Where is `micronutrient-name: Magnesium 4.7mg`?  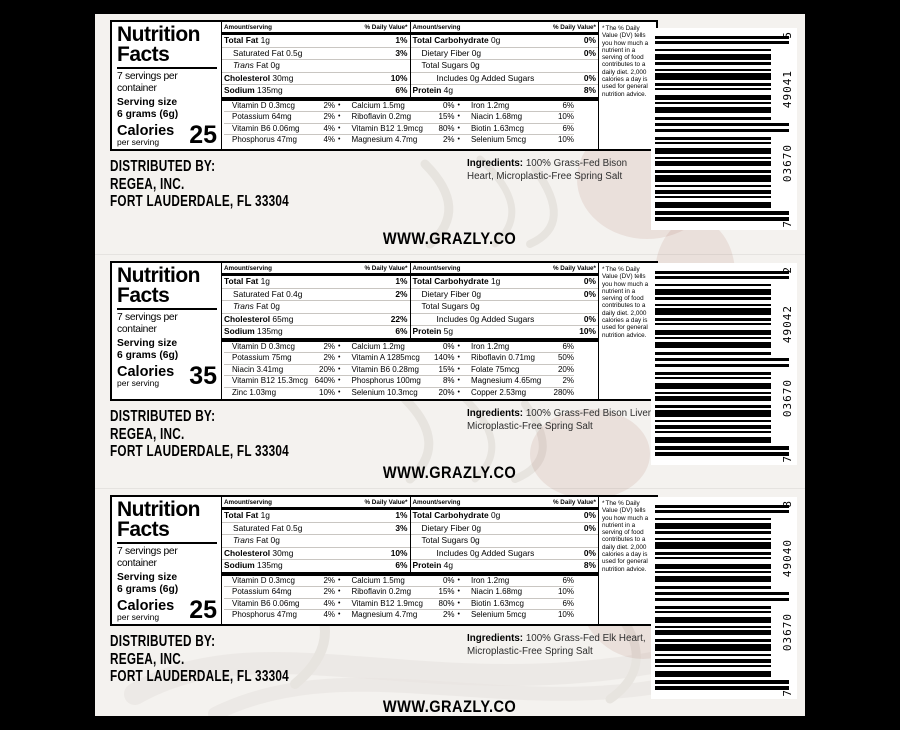 micronutrient-name: Magnesium 4.7mg is located at coordinates (384, 615).